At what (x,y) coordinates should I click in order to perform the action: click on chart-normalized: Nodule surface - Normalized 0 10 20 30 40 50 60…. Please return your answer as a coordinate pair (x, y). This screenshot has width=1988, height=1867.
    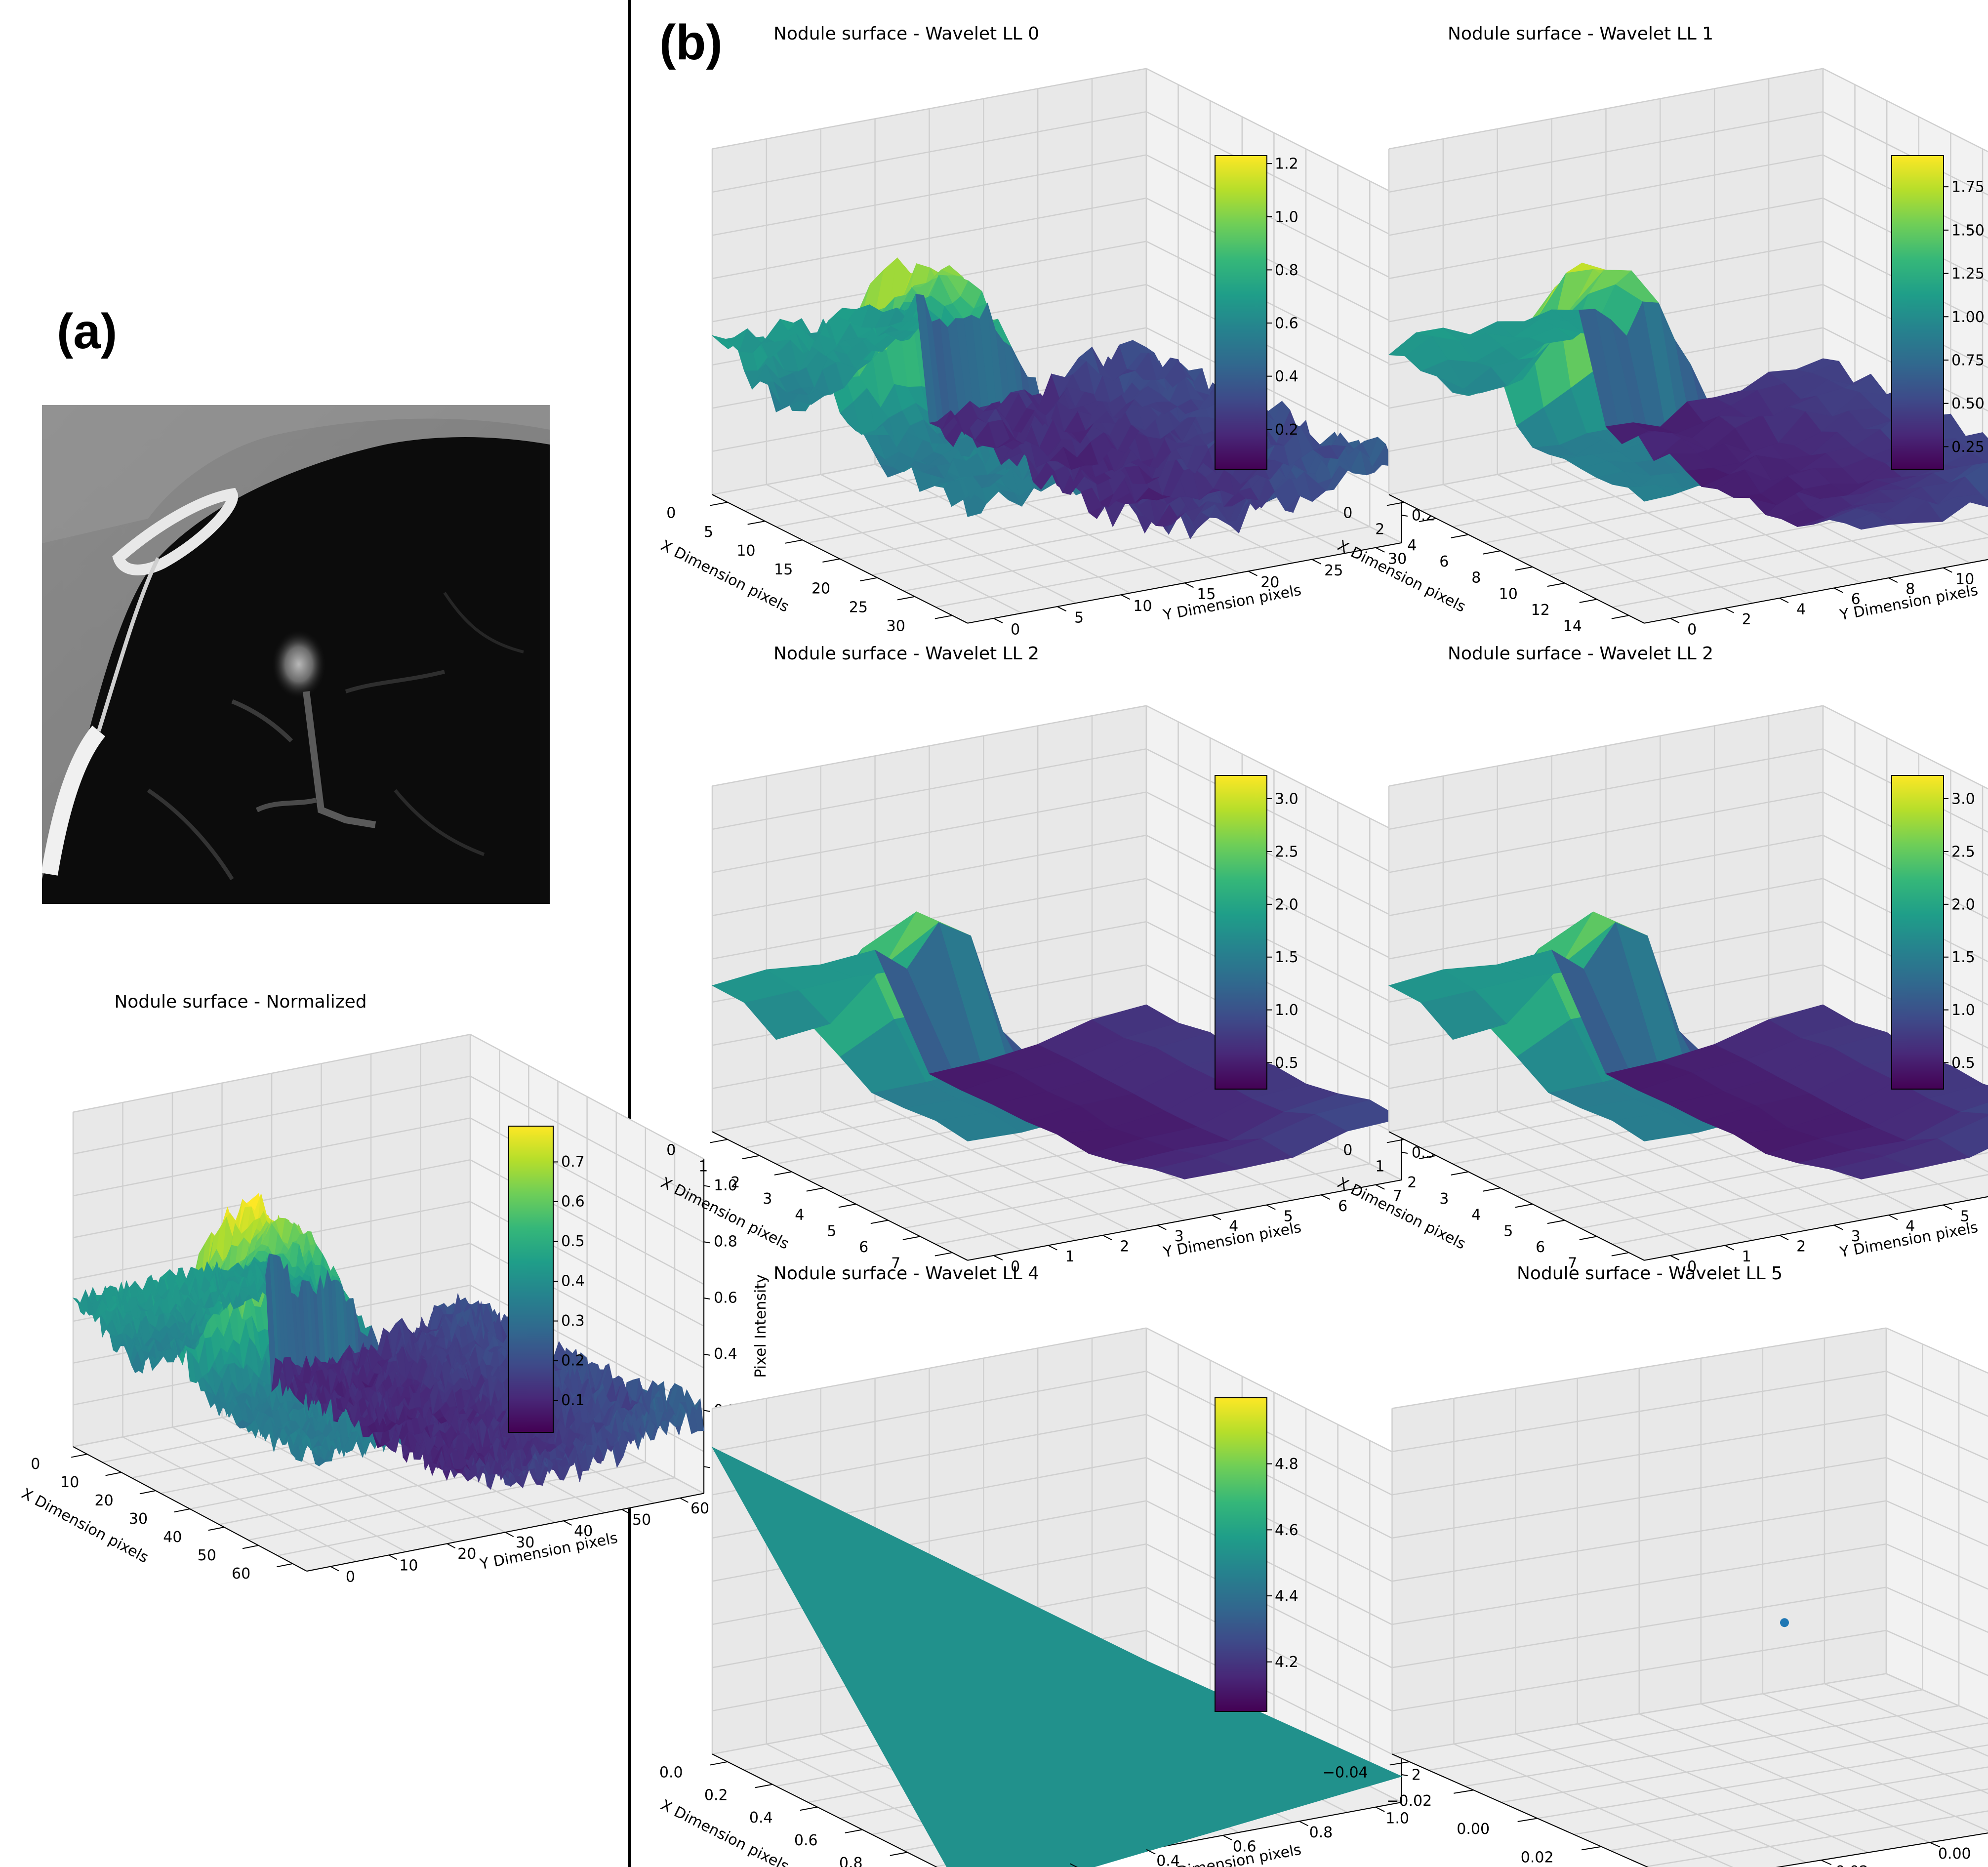
    Looking at the image, I should click on (394, 1289).